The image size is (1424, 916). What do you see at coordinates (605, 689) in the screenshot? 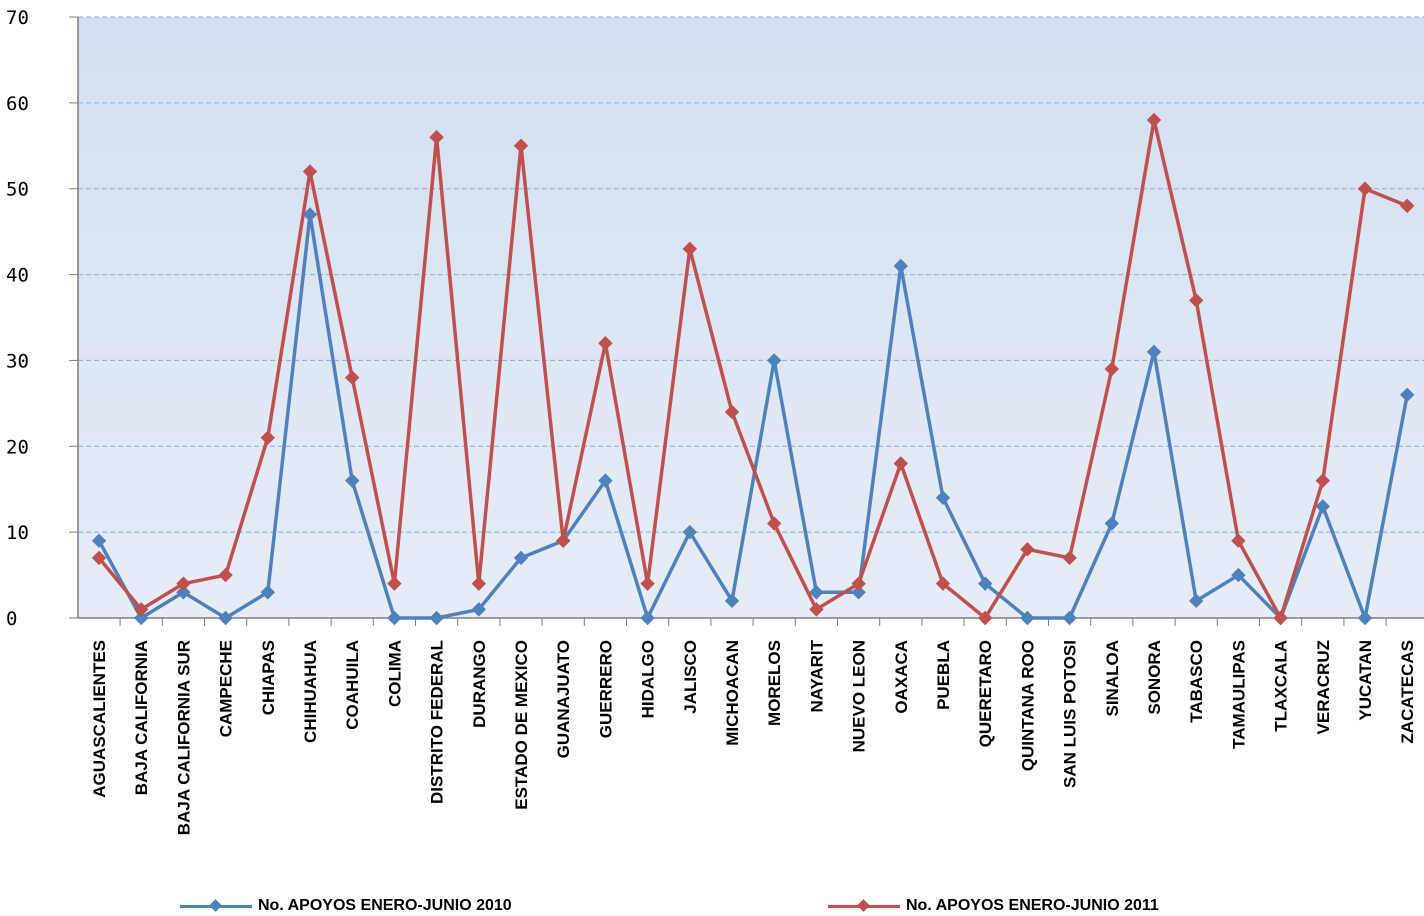
I see `x-tick-label: GUERRERO` at bounding box center [605, 689].